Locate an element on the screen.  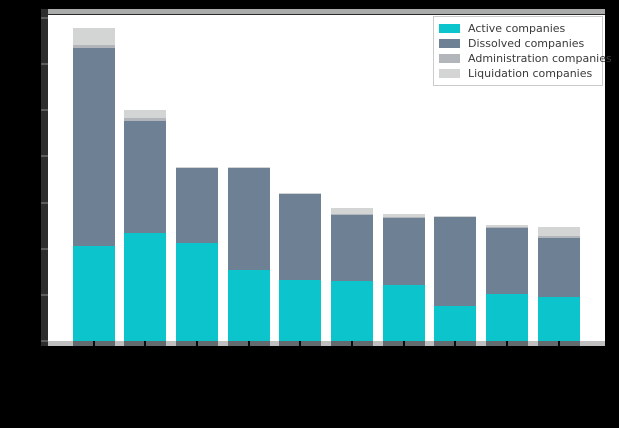
bar-10-segment-active is located at coordinates (558, 319).